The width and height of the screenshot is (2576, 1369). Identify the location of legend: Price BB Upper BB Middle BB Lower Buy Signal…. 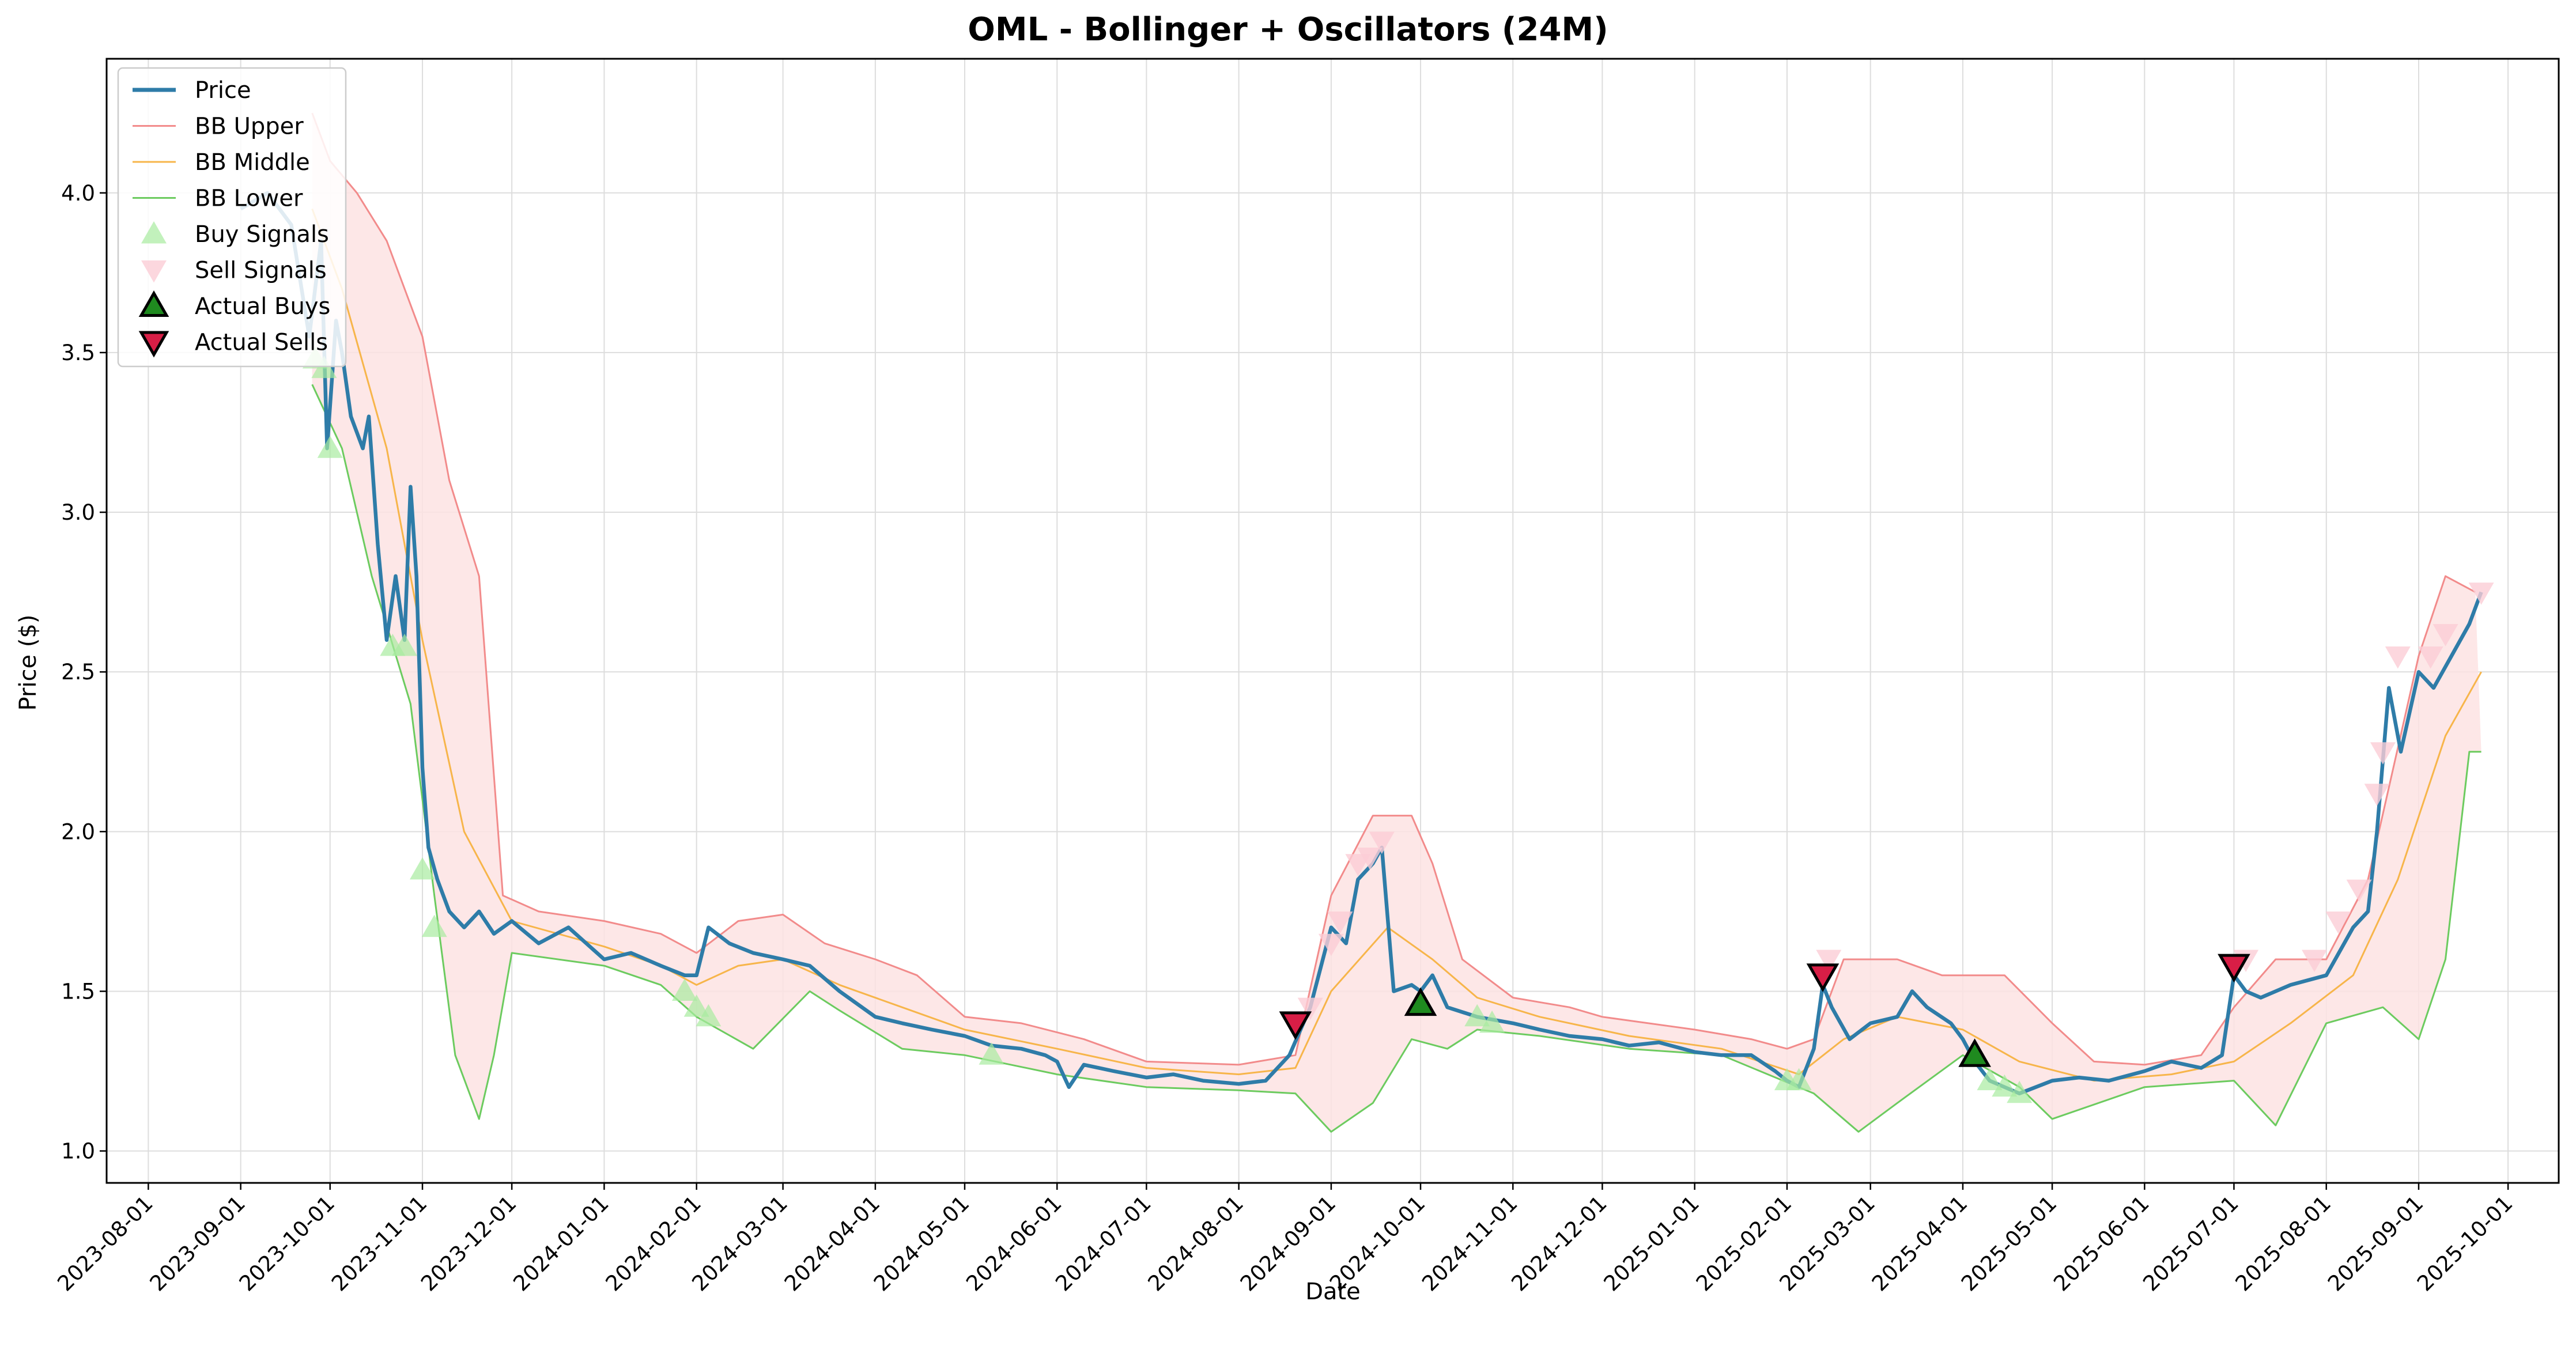
(232, 217).